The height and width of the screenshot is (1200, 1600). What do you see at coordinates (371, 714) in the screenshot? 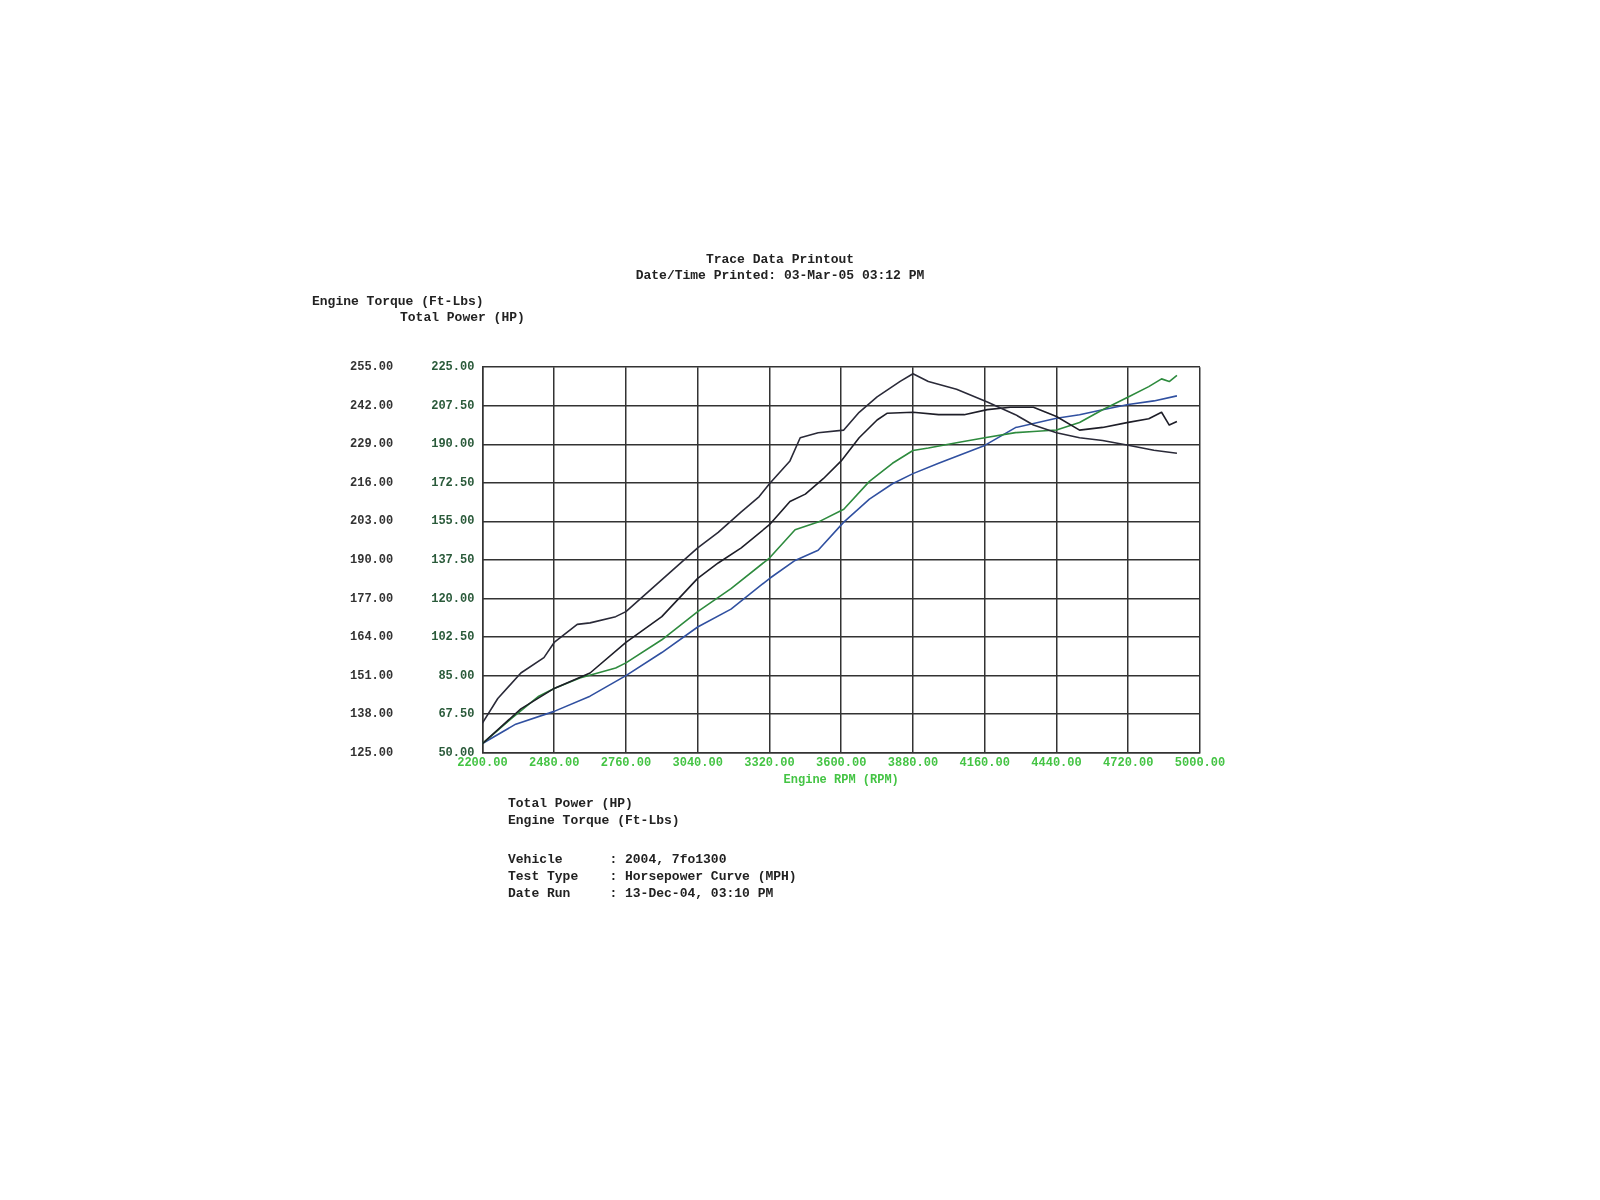
I see `y-tick-label: 138.00` at bounding box center [371, 714].